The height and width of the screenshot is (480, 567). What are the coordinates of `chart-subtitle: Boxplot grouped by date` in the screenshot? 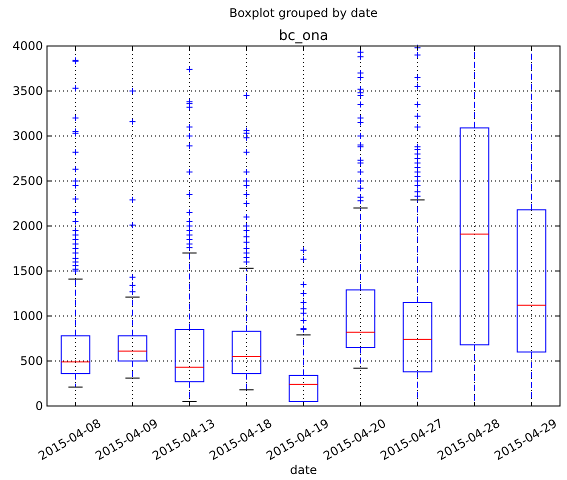 It's located at (303, 13).